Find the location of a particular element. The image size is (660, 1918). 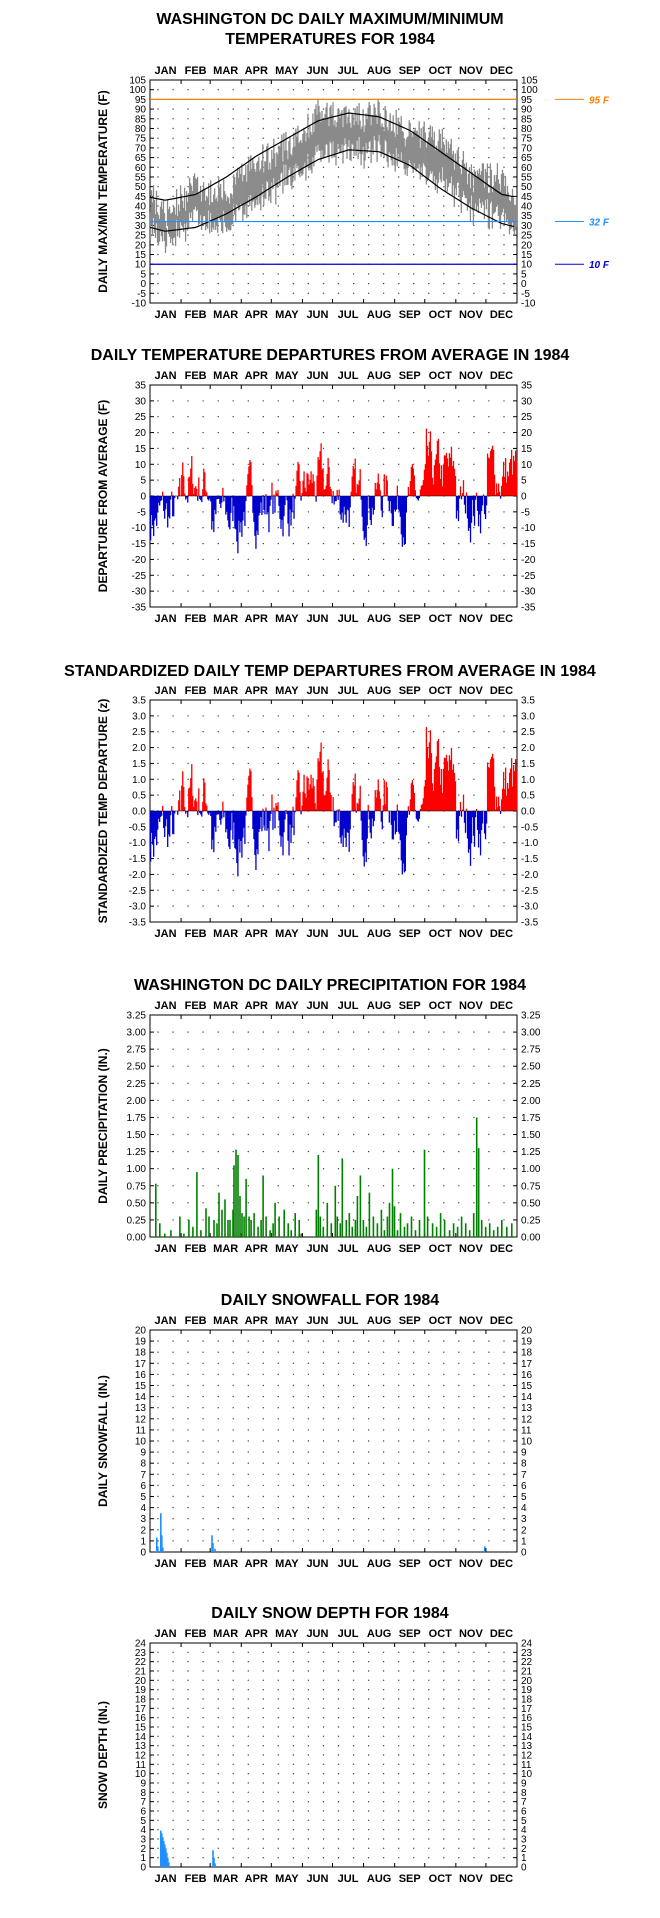

y-tick-label-right: 2 is located at coordinates (524, 1849).